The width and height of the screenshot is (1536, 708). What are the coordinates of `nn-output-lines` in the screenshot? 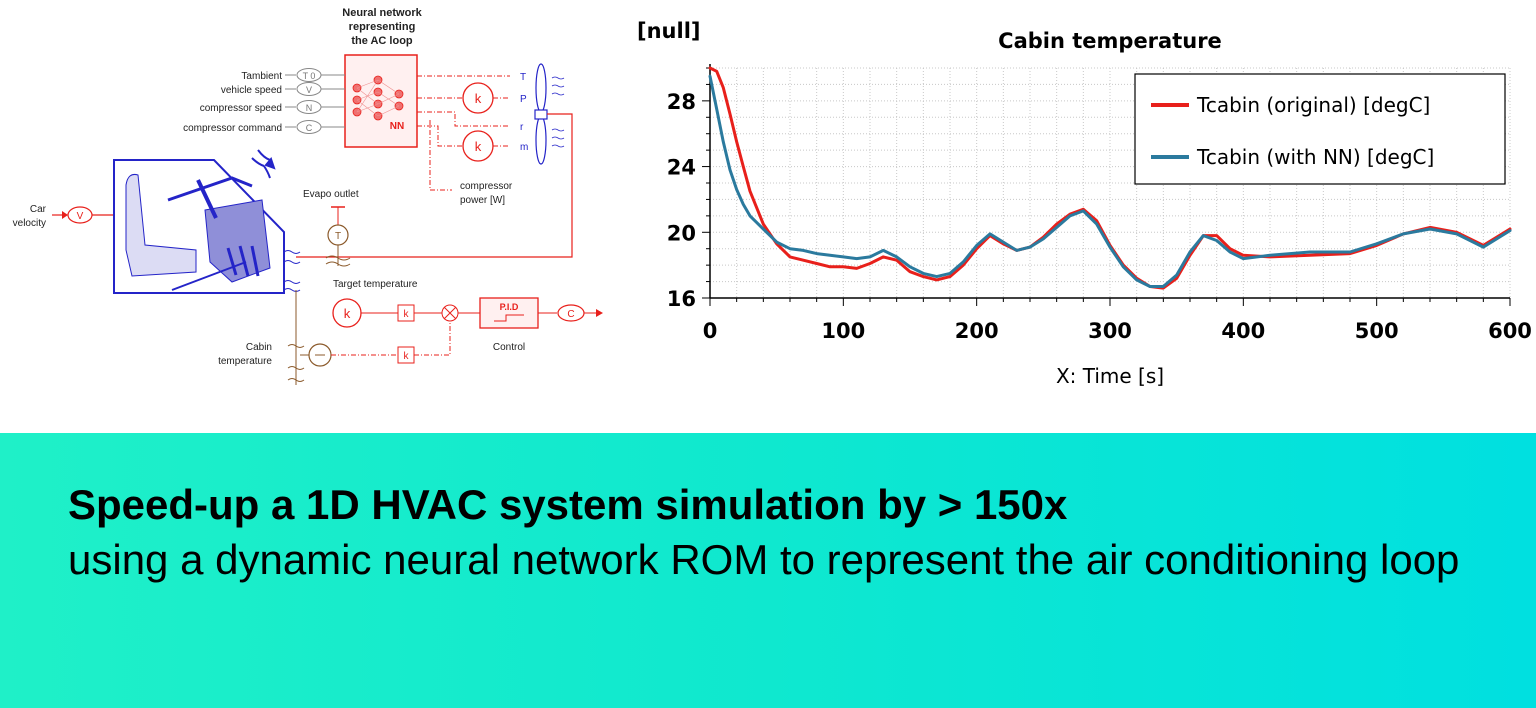 It's located at (463, 133).